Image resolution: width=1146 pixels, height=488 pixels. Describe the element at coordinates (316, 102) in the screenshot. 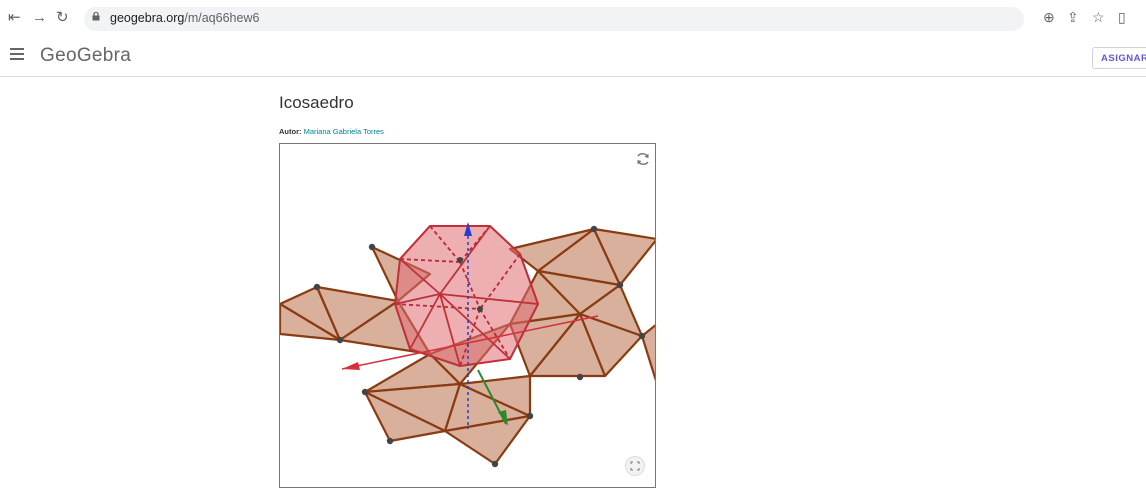

I see `page-title: Icosaedro` at that location.